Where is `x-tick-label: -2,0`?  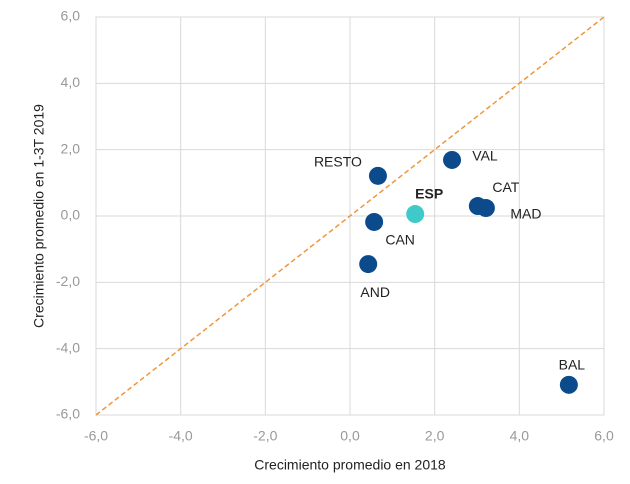
x-tick-label: -2,0 is located at coordinates (265, 436).